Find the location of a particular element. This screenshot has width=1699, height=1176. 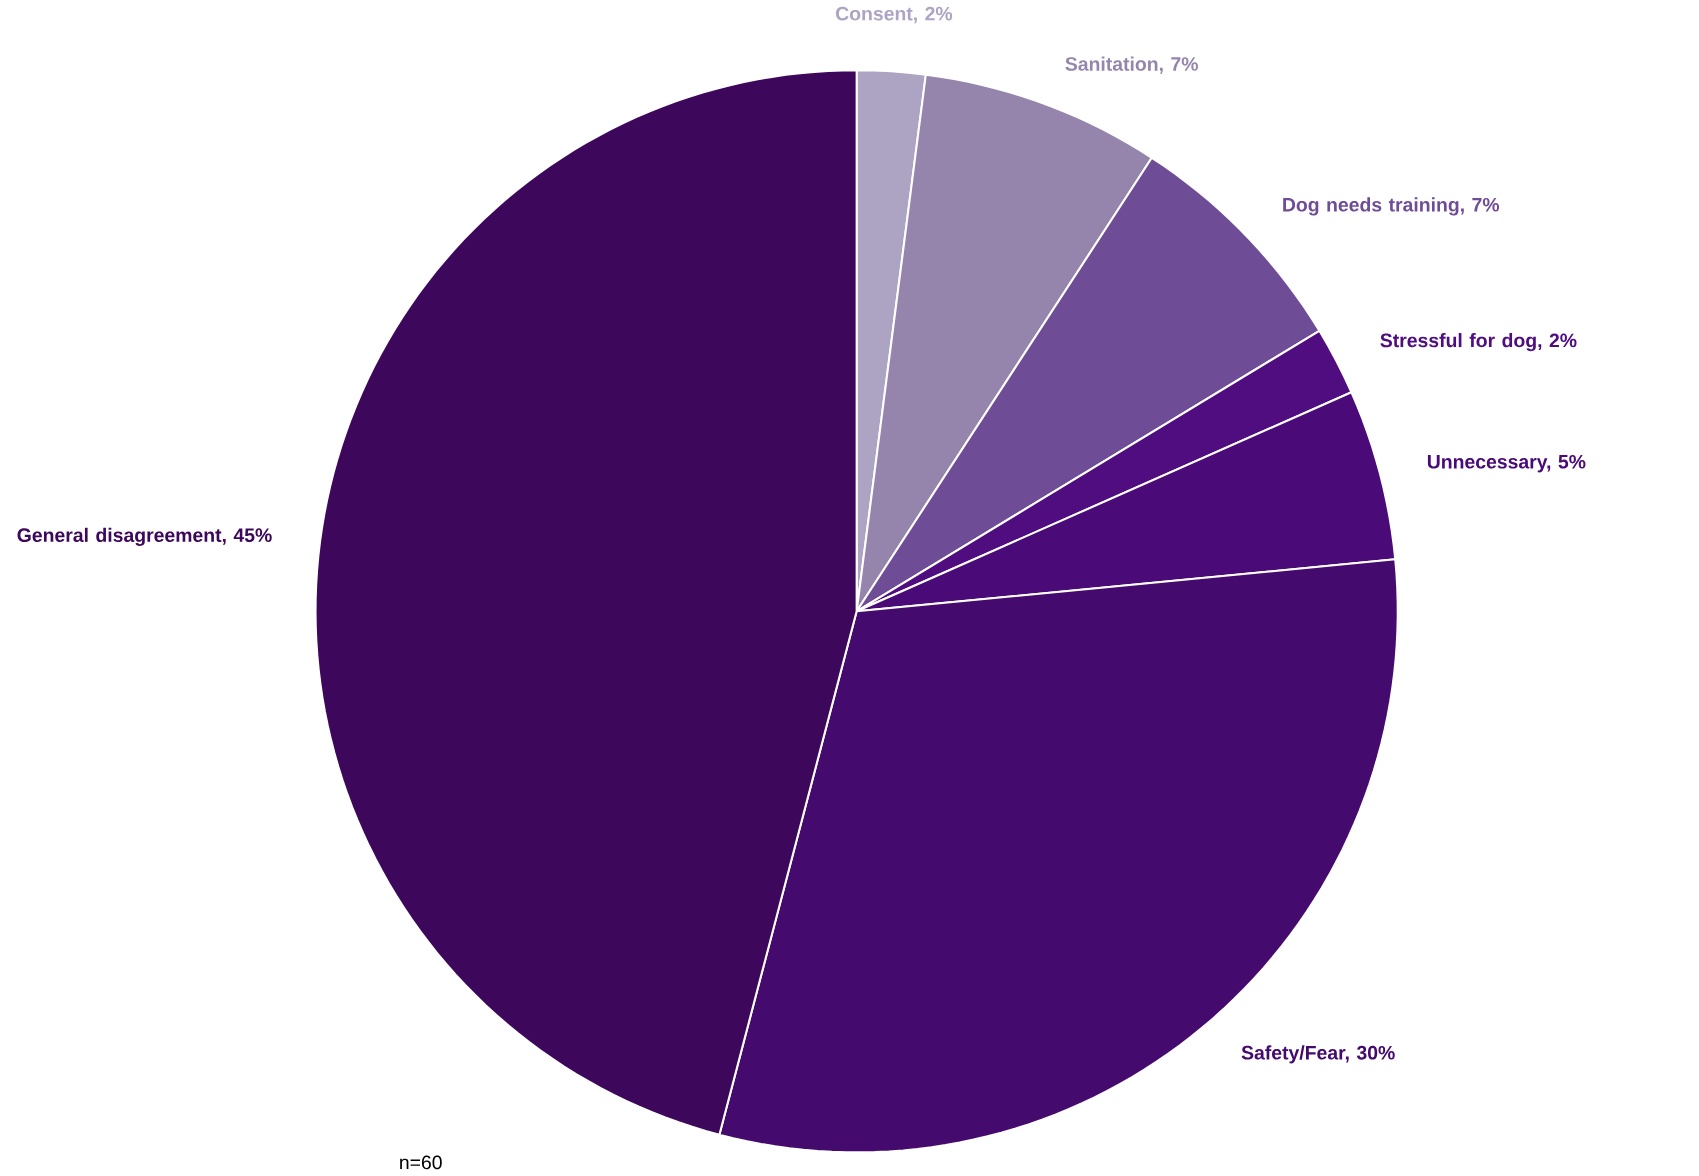

text: n=60 is located at coordinates (421, 1162).